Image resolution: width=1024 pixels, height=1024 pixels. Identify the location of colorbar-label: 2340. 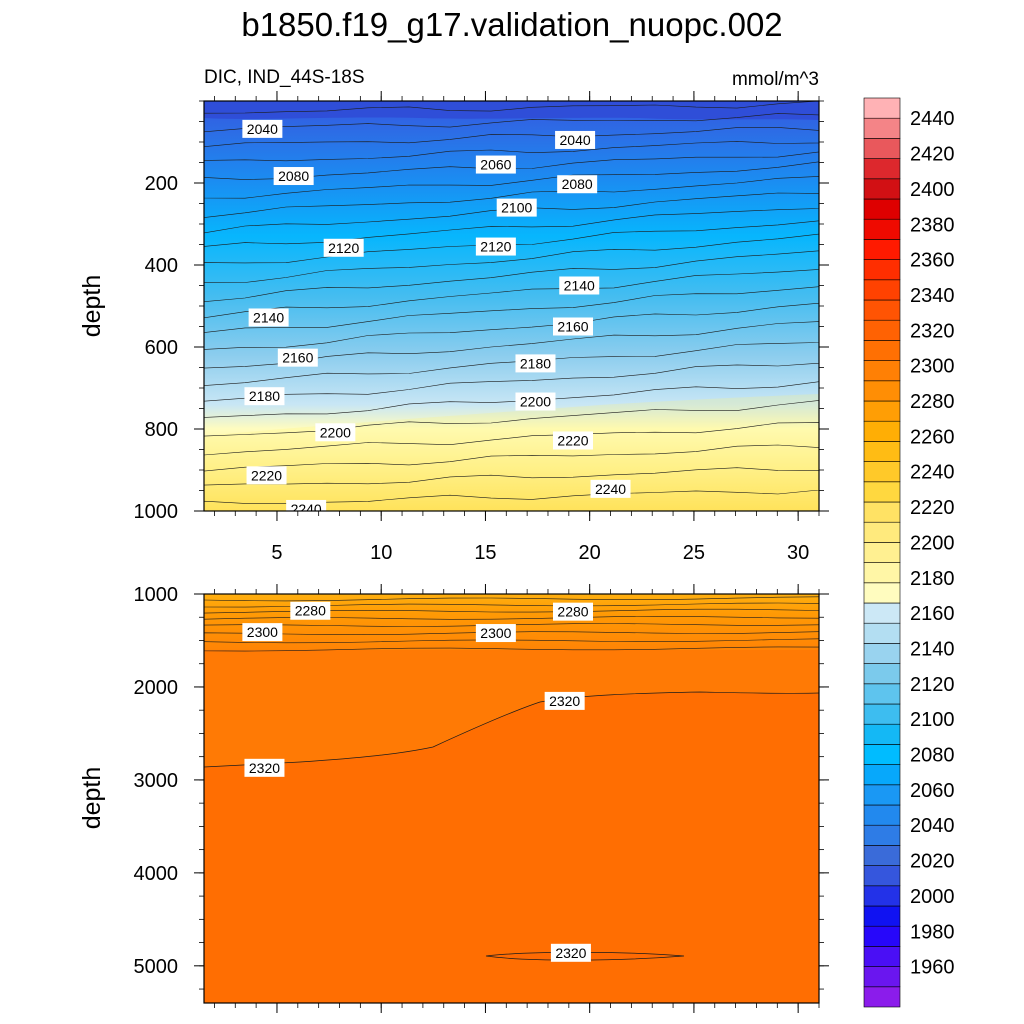
(932, 296).